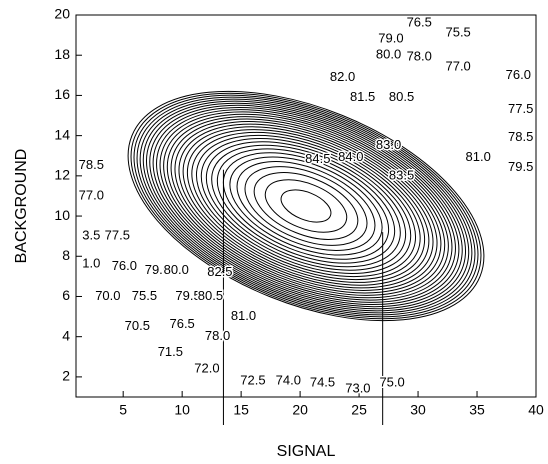 Image resolution: width=548 pixels, height=464 pixels. Describe the element at coordinates (62, 54) in the screenshot. I see `y-tick-label: 18` at that location.